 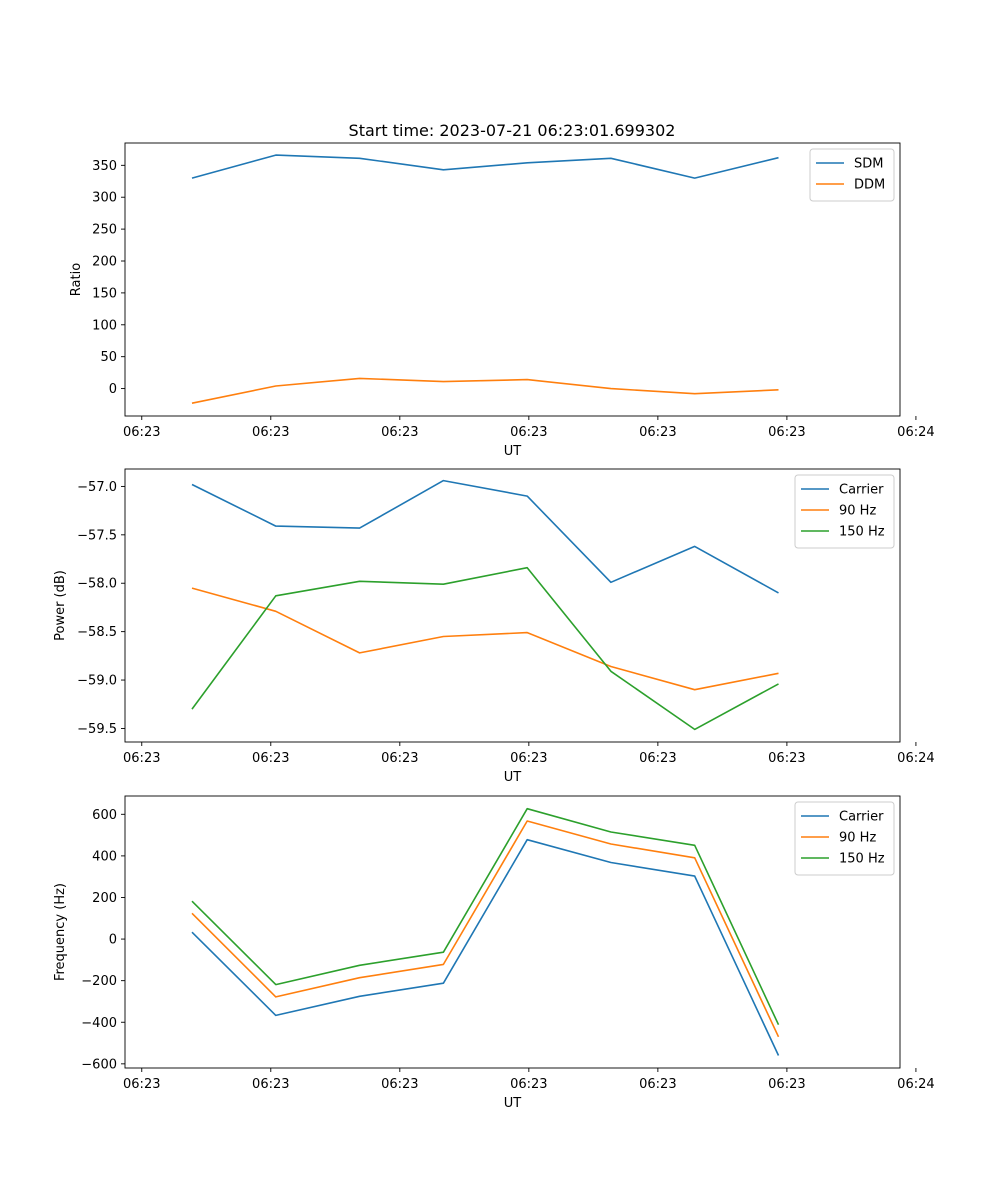 I want to click on frequency-xlabel: UT, so click(x=513, y=1103).